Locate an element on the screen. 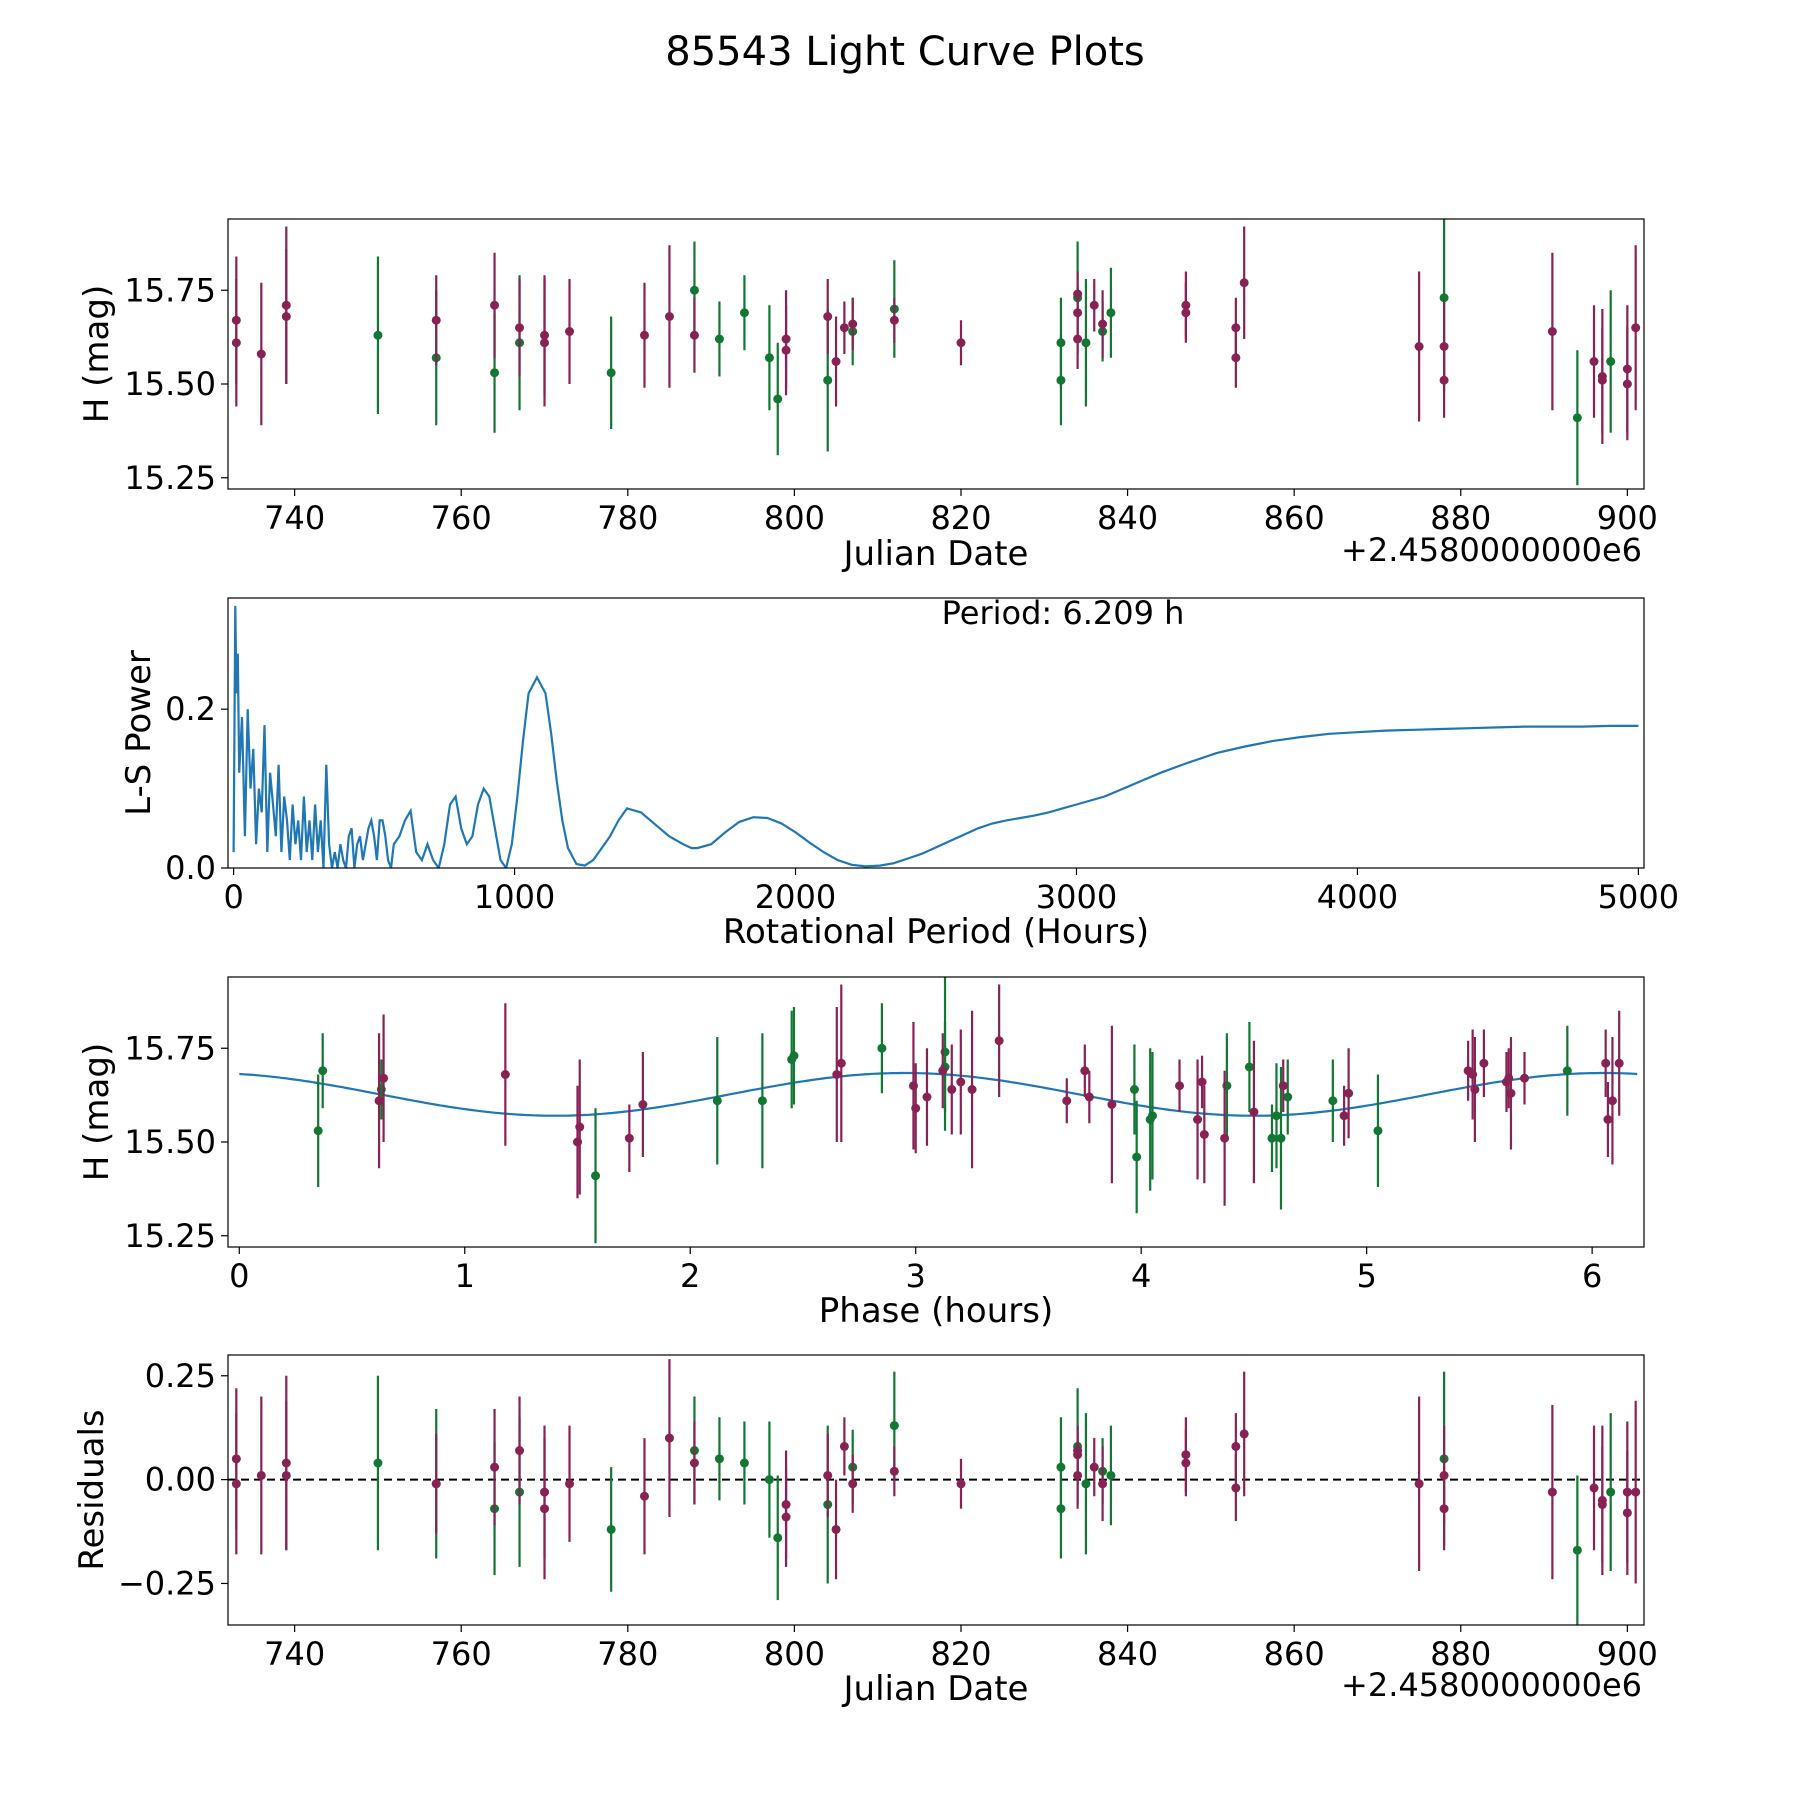 The width and height of the screenshot is (1800, 1800). periodogram-ticks: 0 1000 2000 3000 4000 5000 0.0 0.2 is located at coordinates (922, 803).